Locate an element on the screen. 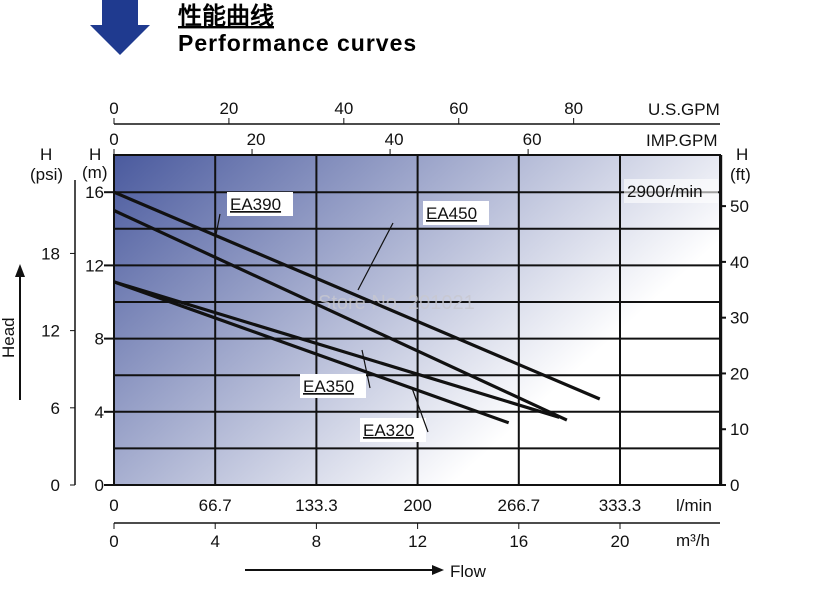  us-gpm-label: U.S.GPM is located at coordinates (684, 109).